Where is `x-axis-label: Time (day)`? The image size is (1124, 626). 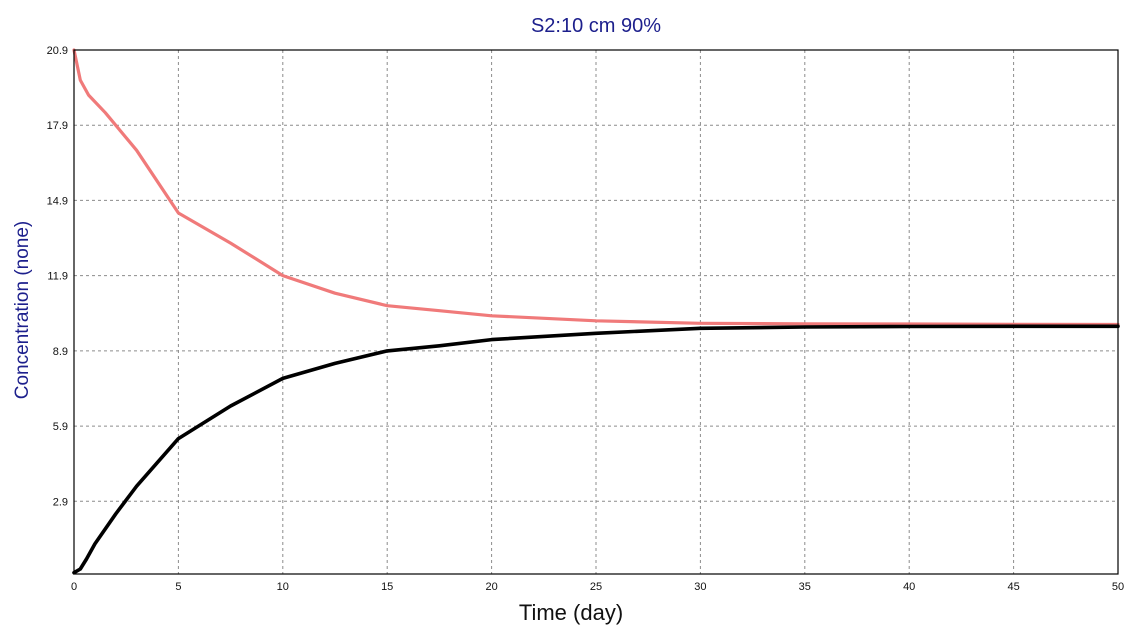
x-axis-label: Time (day) is located at coordinates (571, 612).